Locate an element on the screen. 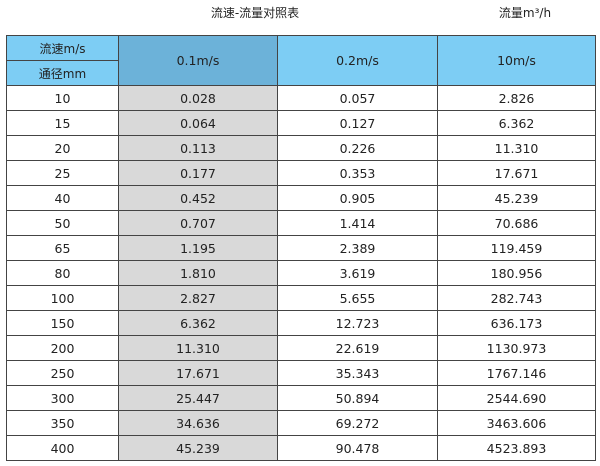 This screenshot has width=600, height=466. flow-cell: 90.478 is located at coordinates (357, 448).